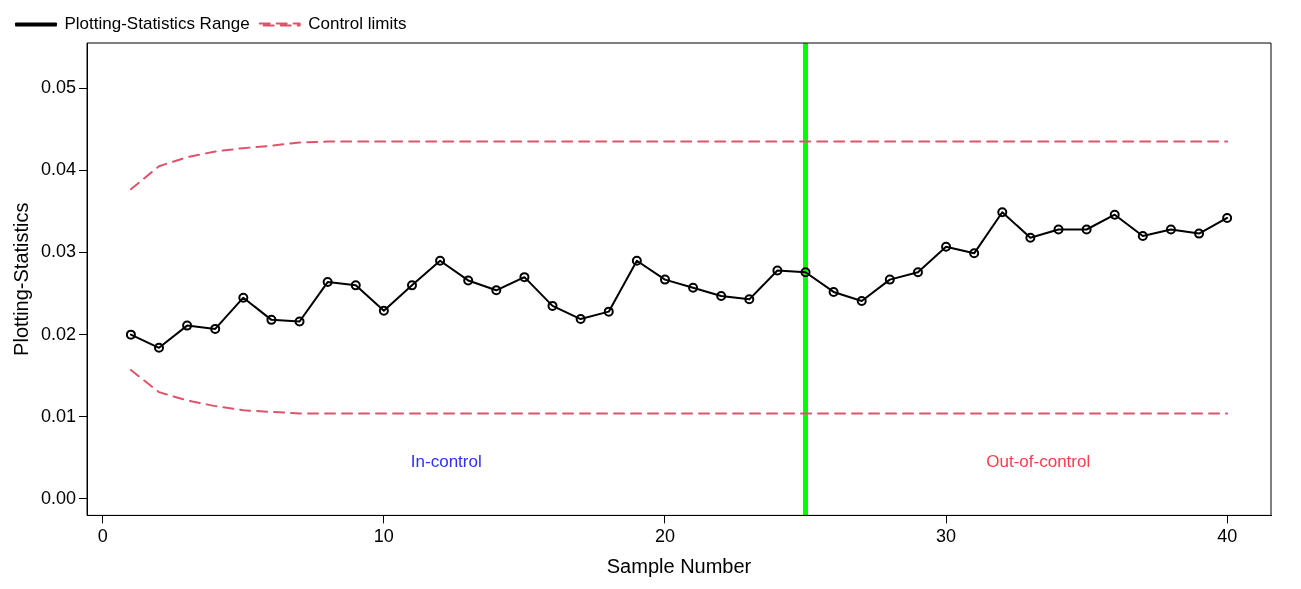 The height and width of the screenshot is (589, 1301). What do you see at coordinates (58, 251) in the screenshot?
I see `y-tick-label: 0.03` at bounding box center [58, 251].